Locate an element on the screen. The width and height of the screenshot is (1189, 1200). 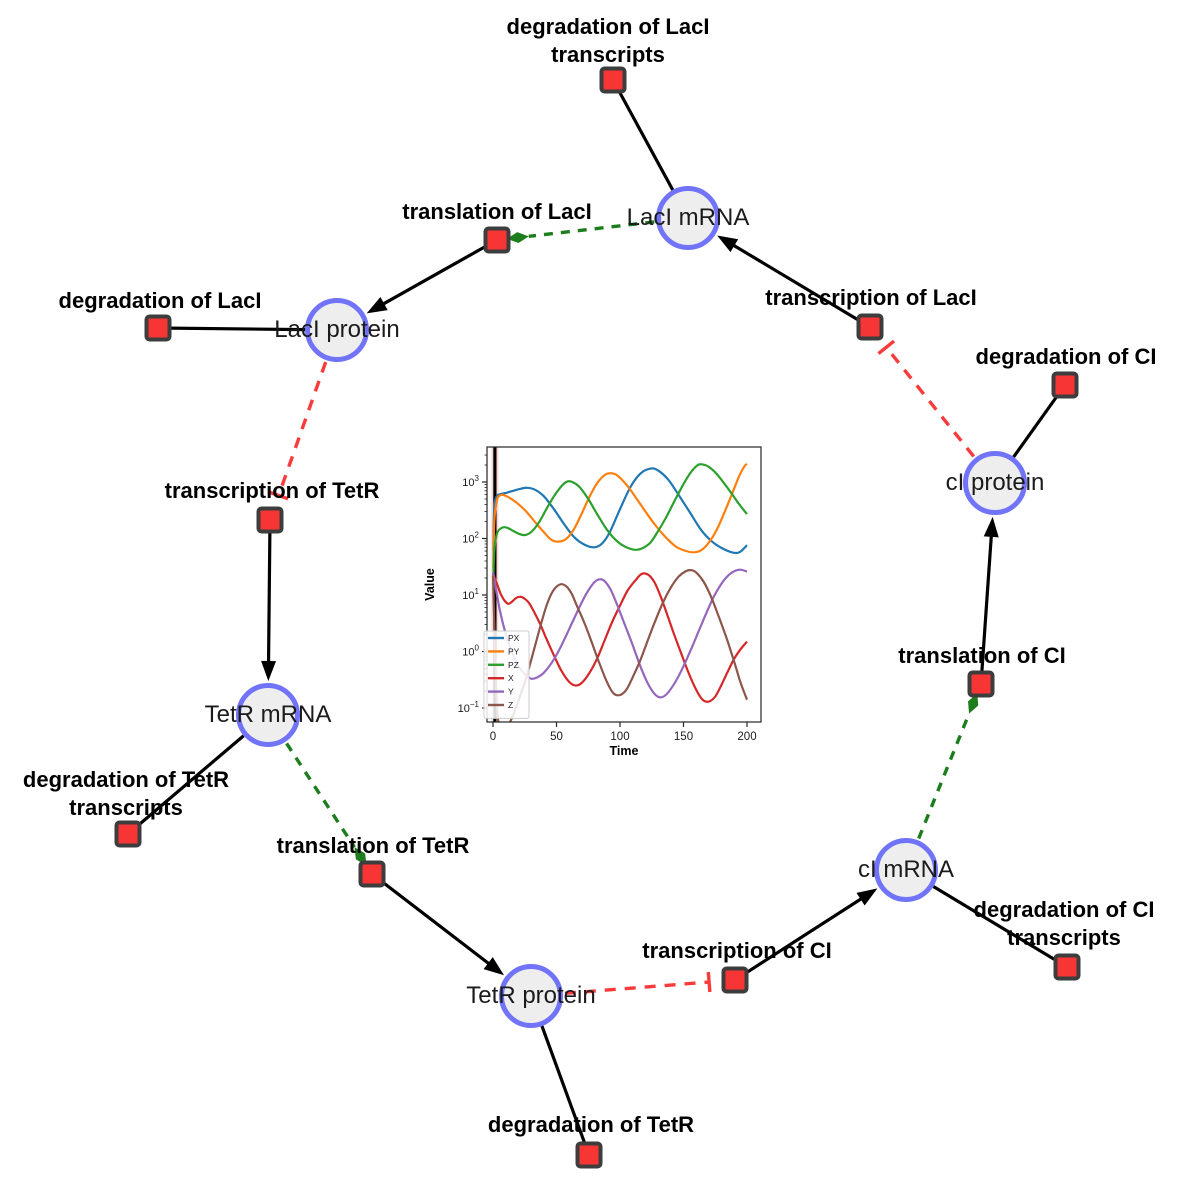
reaction-label-line: translation of CI is located at coordinates (982, 655).